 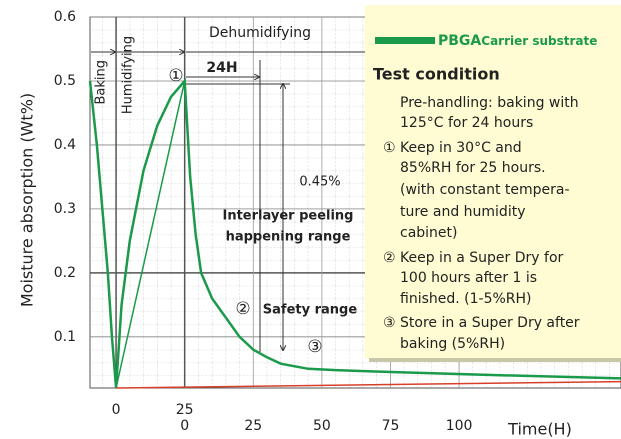 What do you see at coordinates (391, 426) in the screenshot?
I see `x2-tick-label: 75` at bounding box center [391, 426].